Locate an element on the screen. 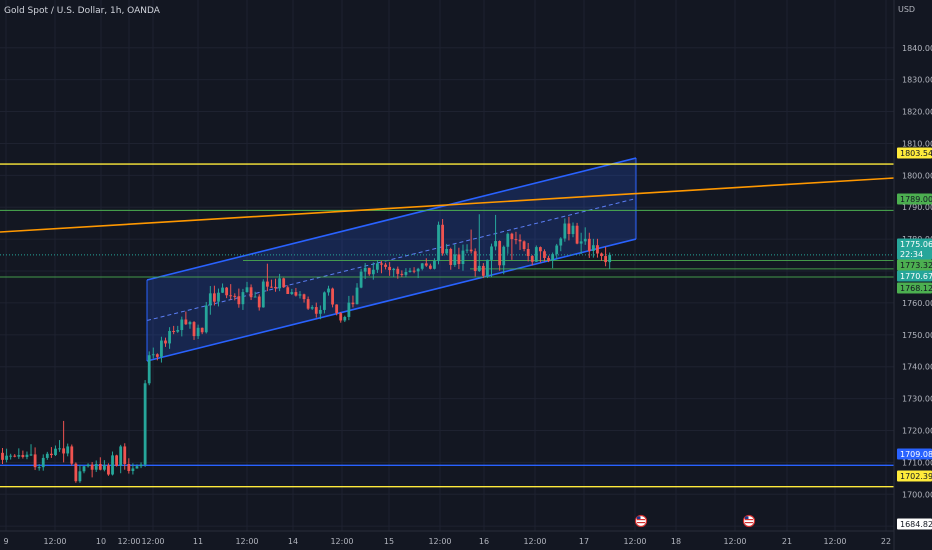  price-badge: 22:34 is located at coordinates (914, 254).